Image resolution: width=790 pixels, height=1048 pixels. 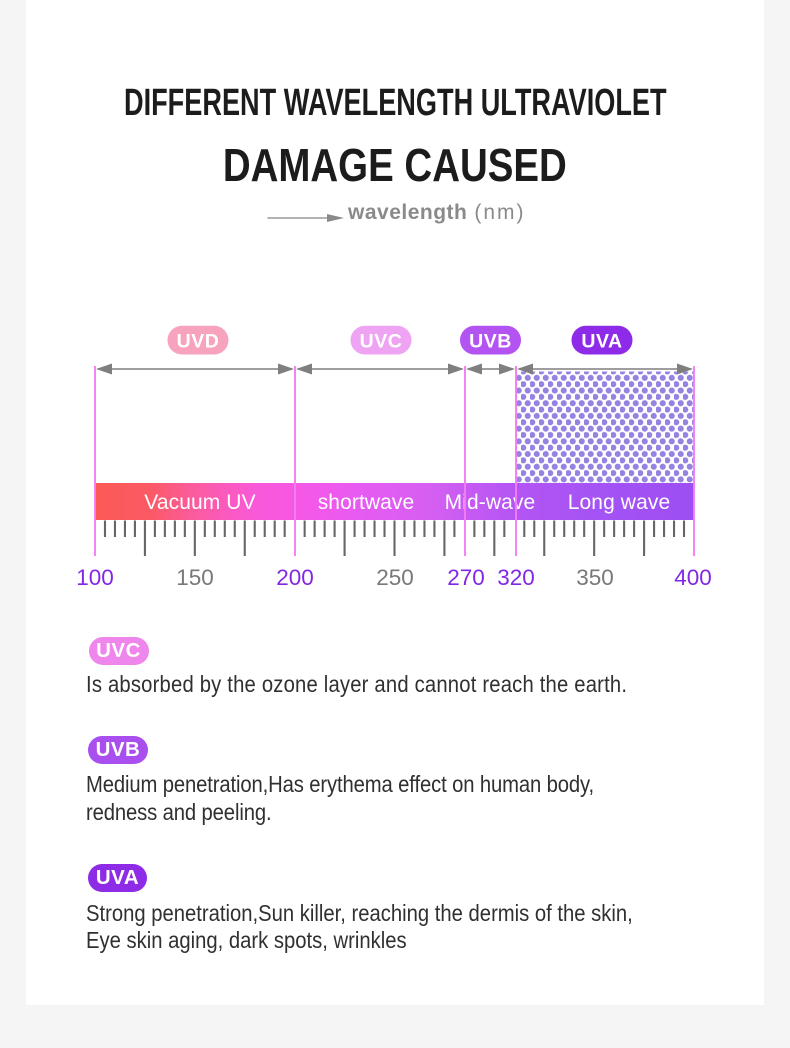 What do you see at coordinates (490, 341) in the screenshot?
I see `svg-text: UVB` at bounding box center [490, 341].